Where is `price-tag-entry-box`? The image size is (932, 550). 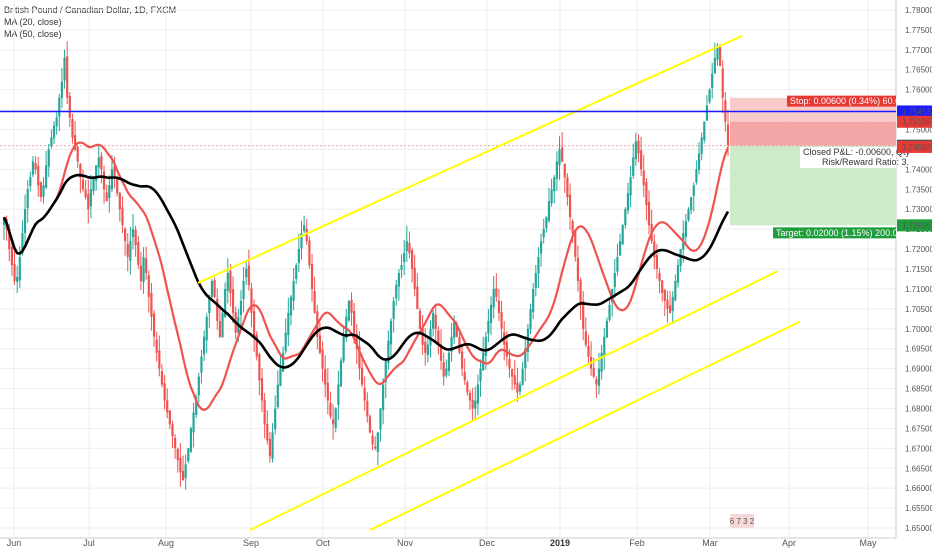 price-tag-entry-box is located at coordinates (914, 121).